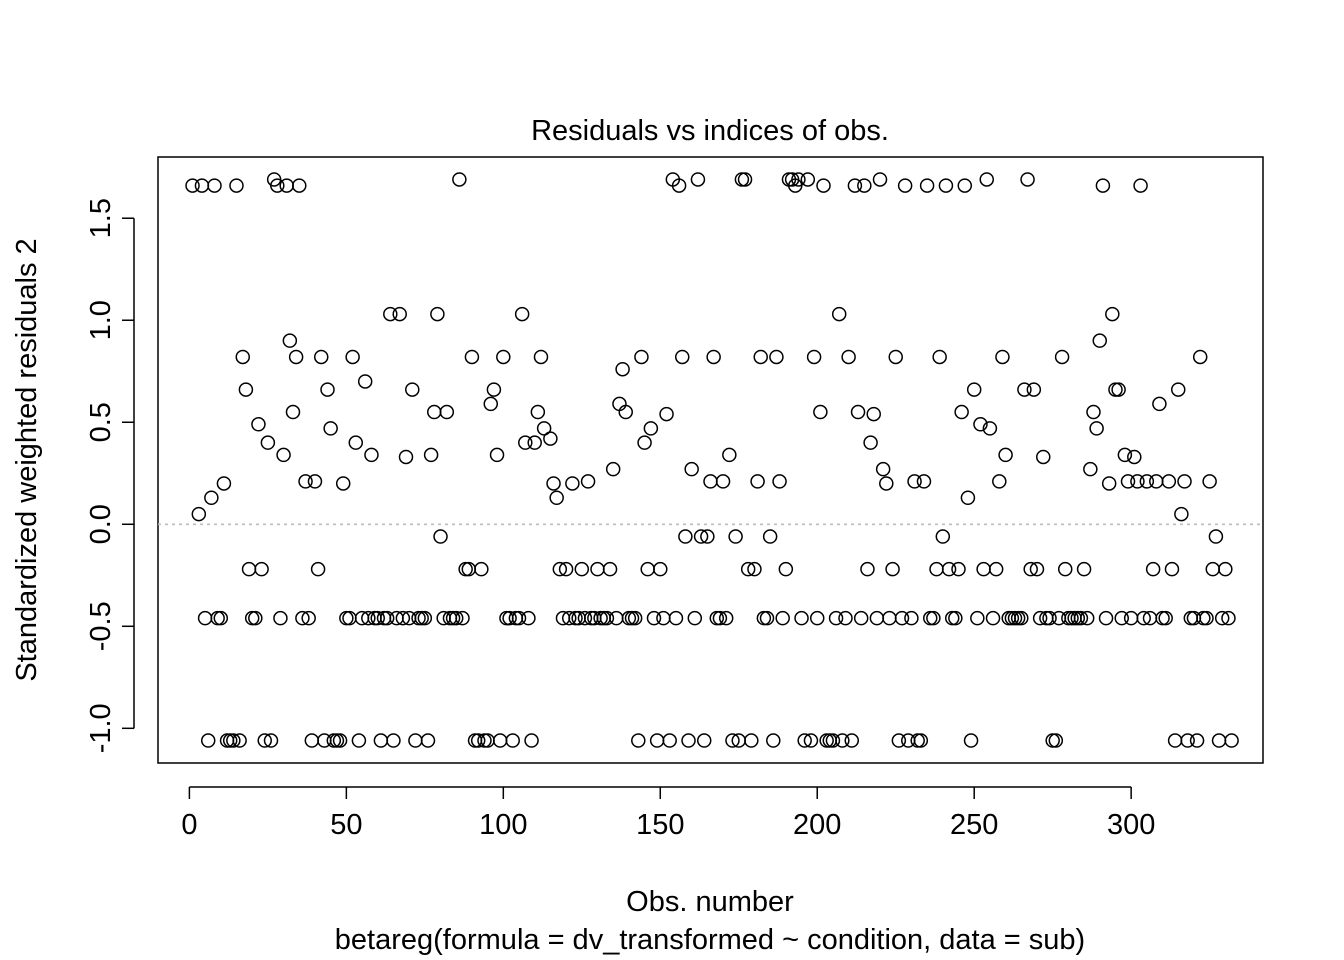 This screenshot has height=960, width=1344. Describe the element at coordinates (101, 524) in the screenshot. I see `y-tick-label: 0.0` at that location.